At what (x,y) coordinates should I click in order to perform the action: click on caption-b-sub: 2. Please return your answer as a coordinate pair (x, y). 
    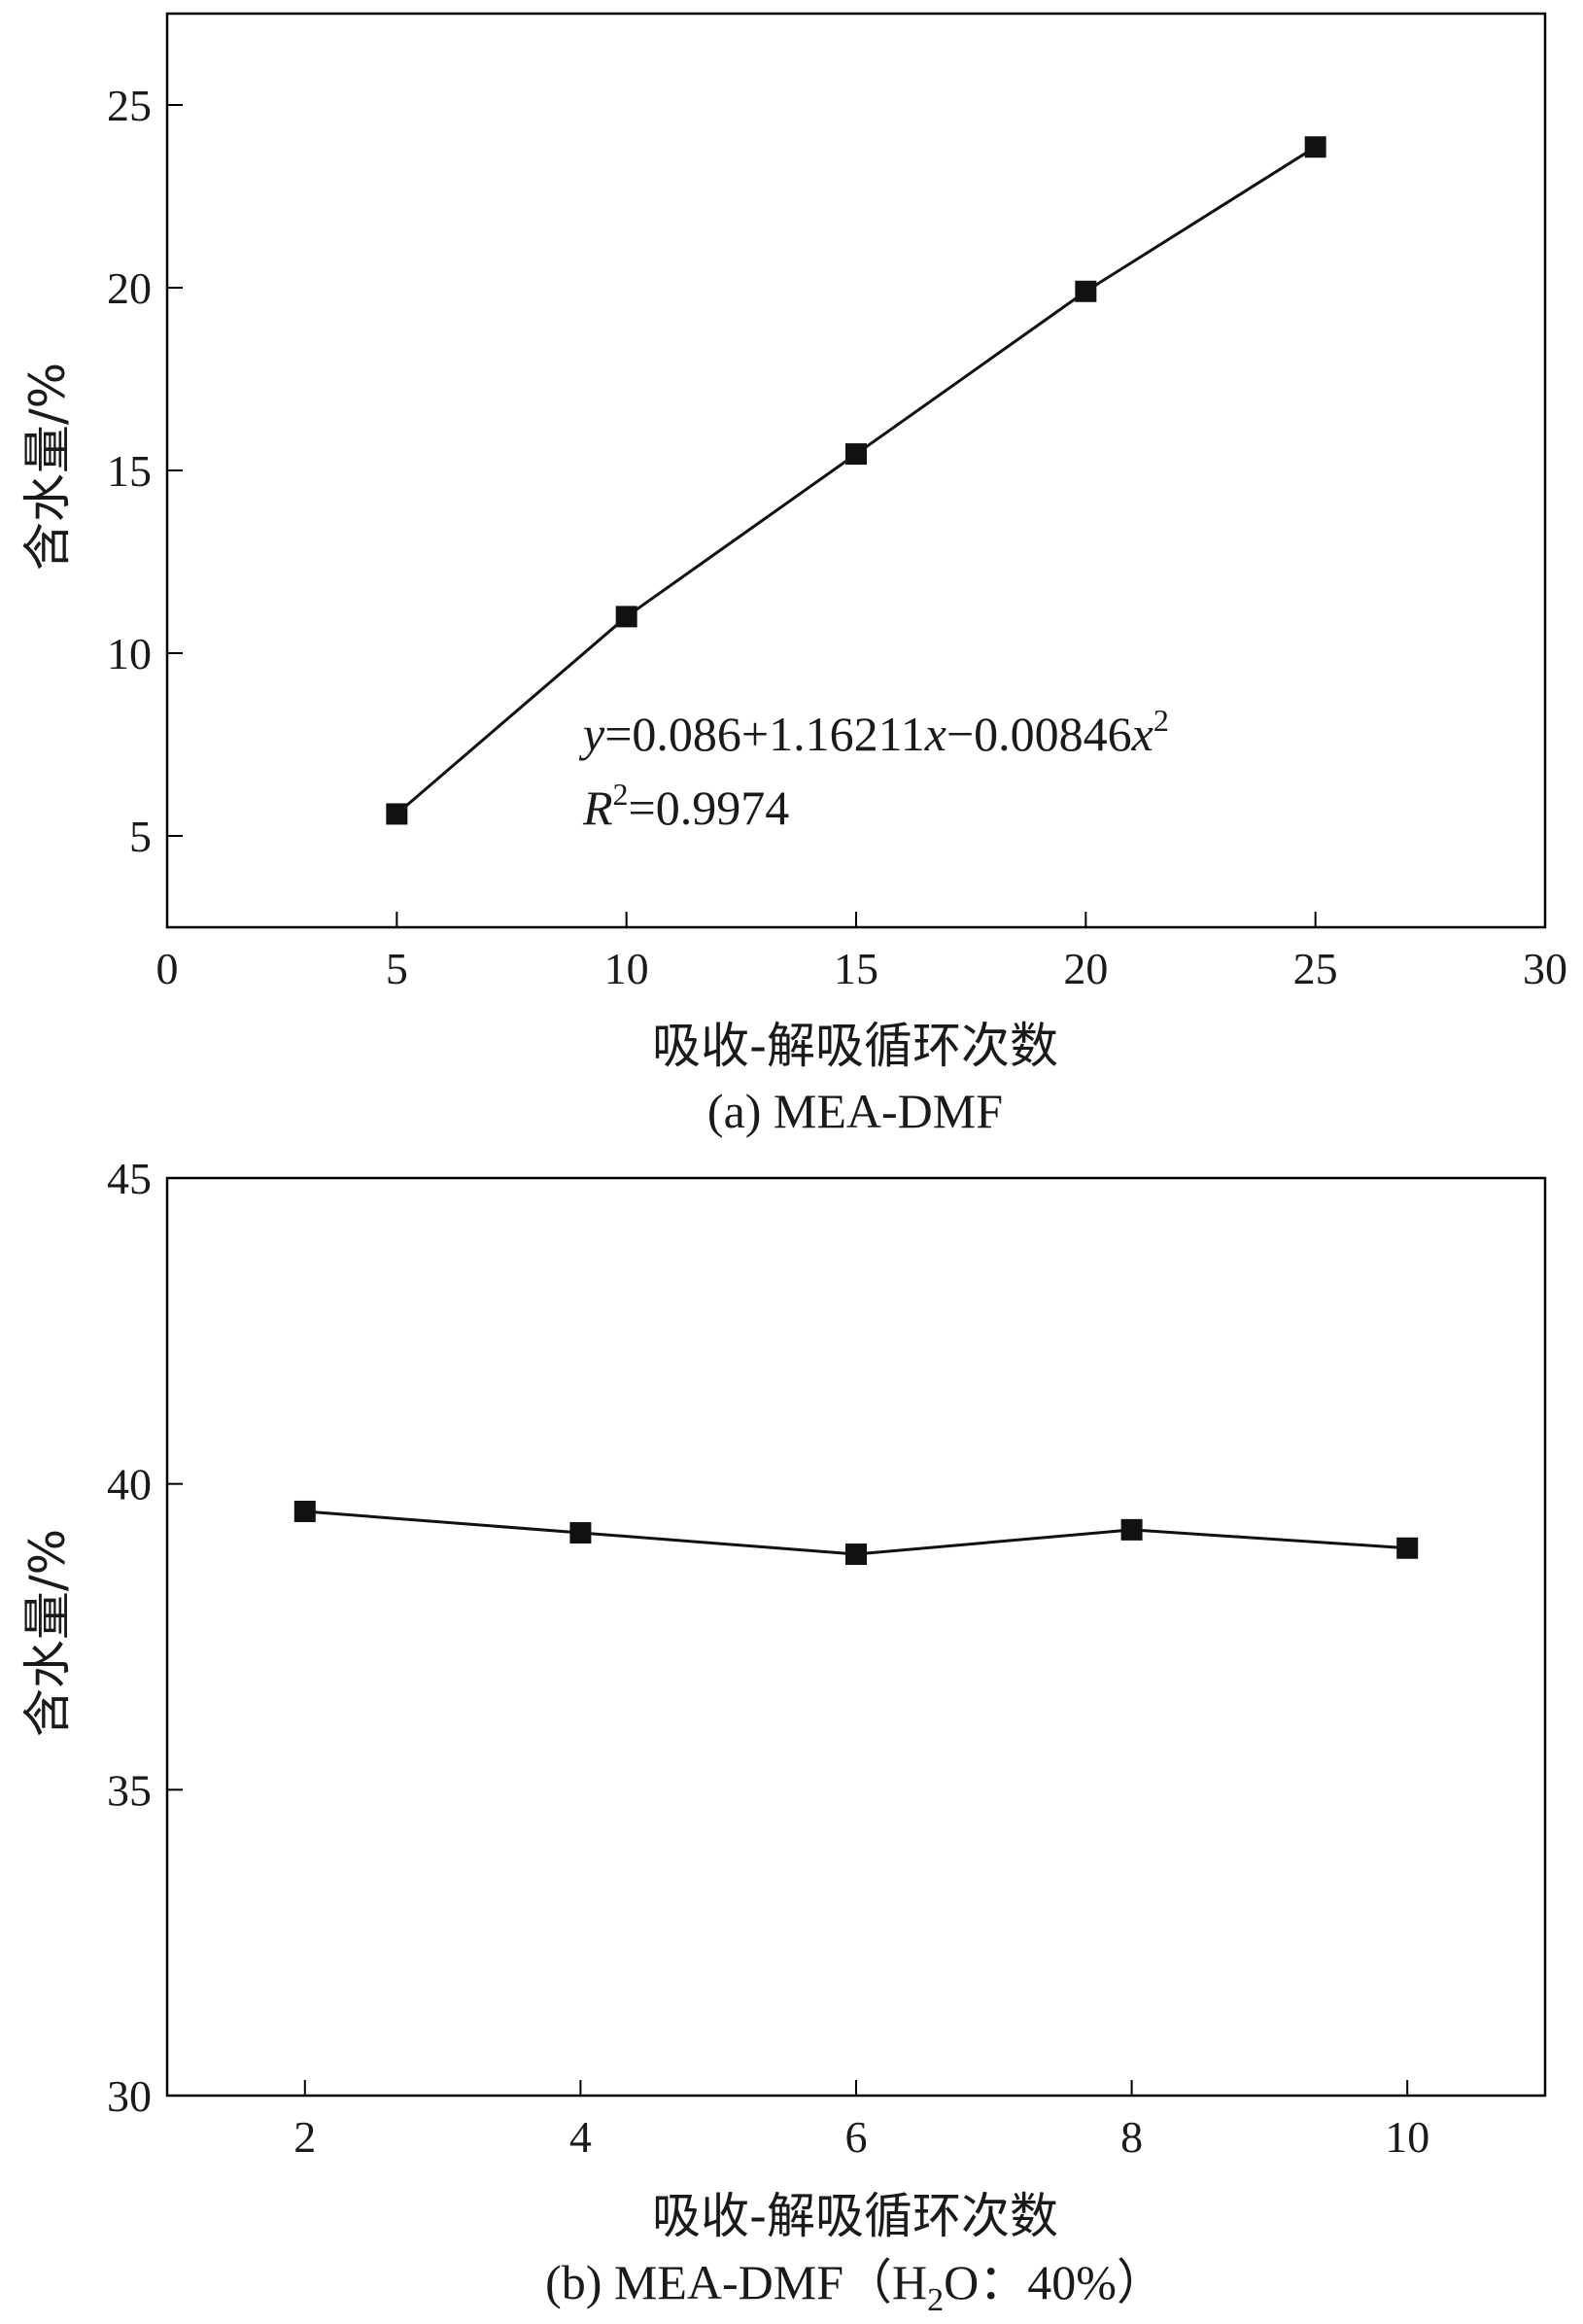
    Looking at the image, I should click on (935, 2300).